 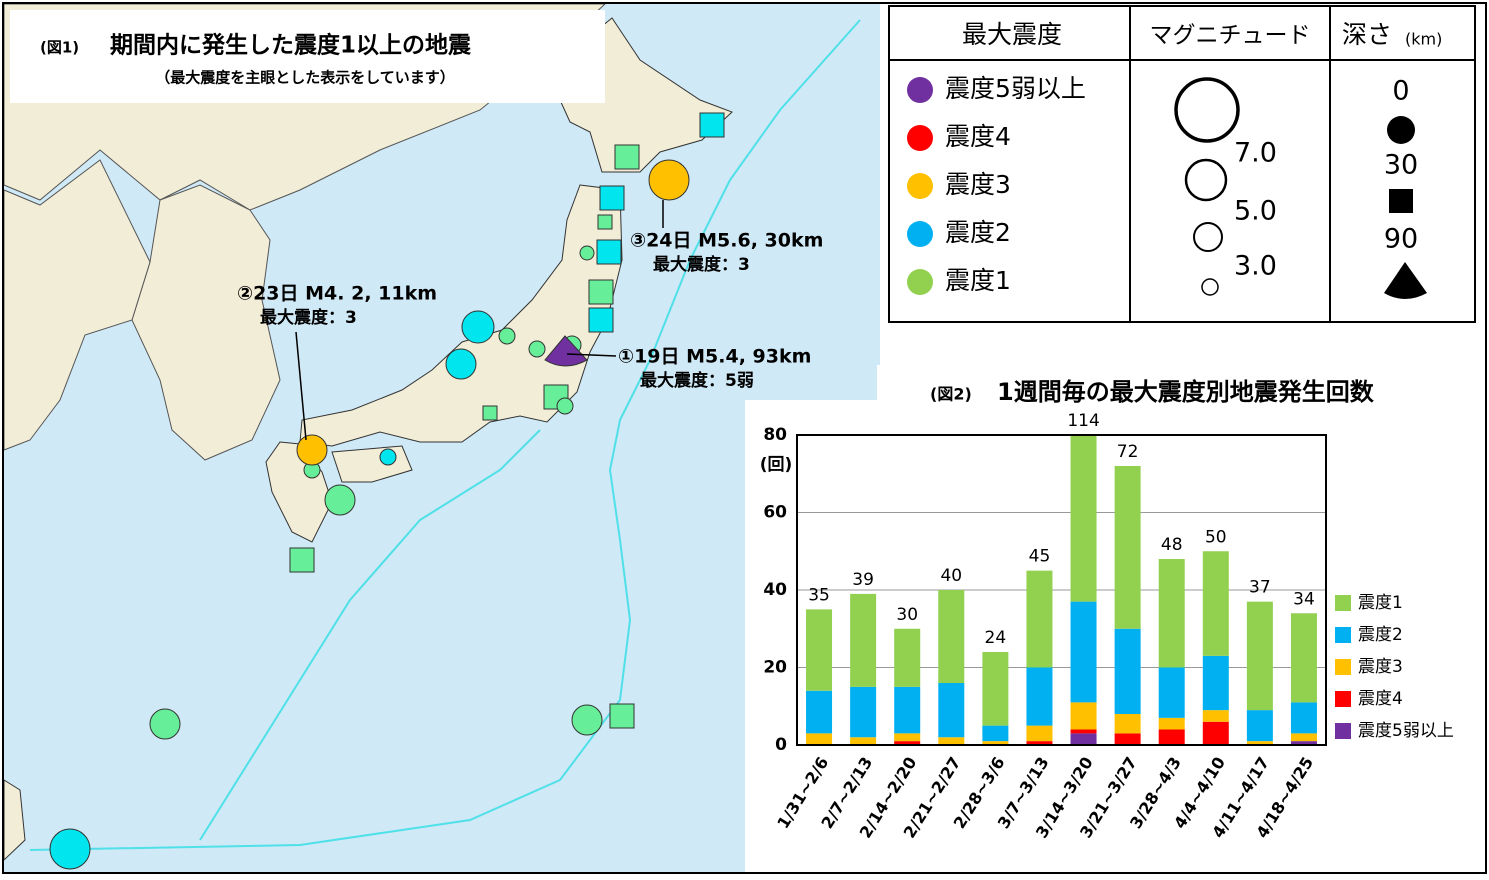 What do you see at coordinates (1180, 385) in the screenshot?
I see `chart-title-box` at bounding box center [1180, 385].